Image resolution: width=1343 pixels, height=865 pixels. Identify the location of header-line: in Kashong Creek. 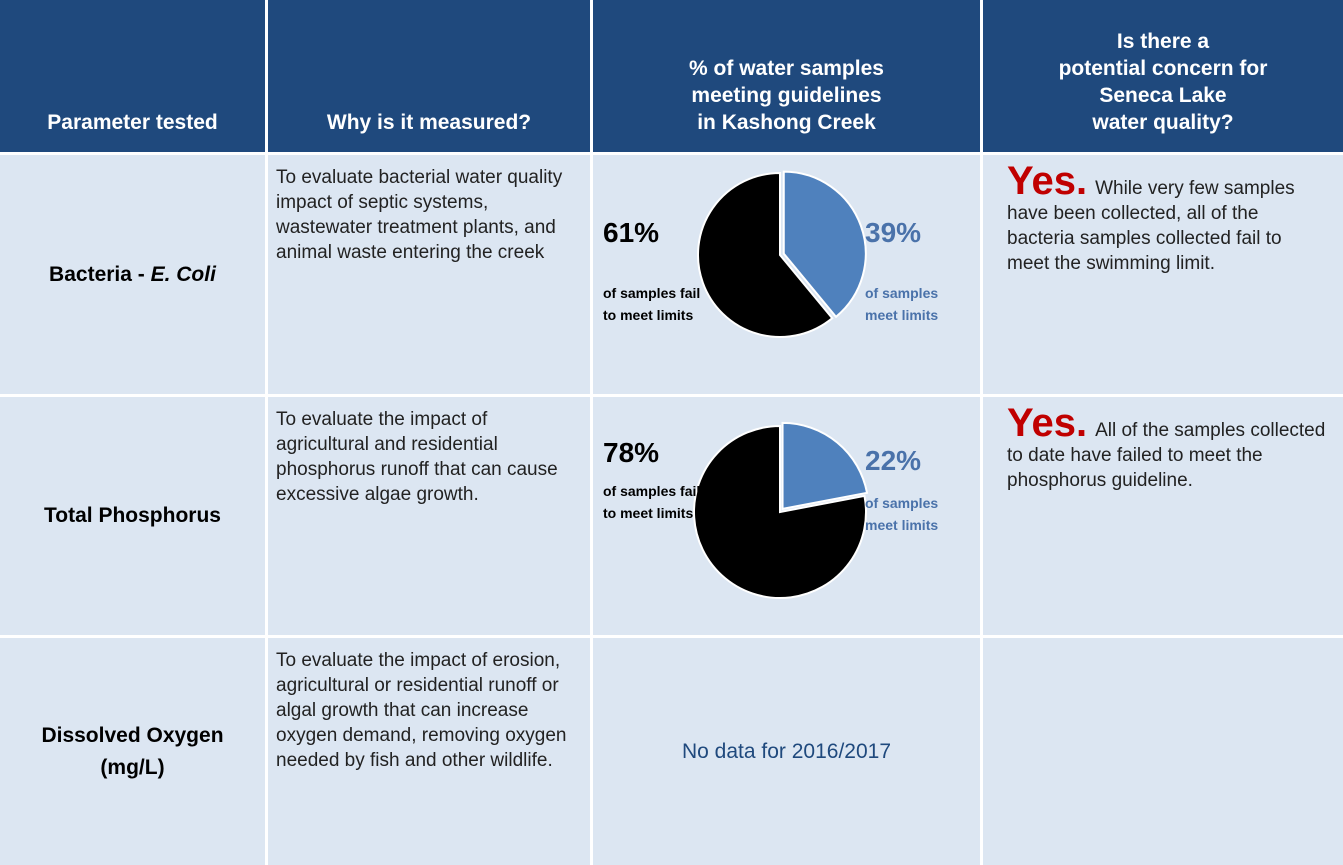
(786, 122).